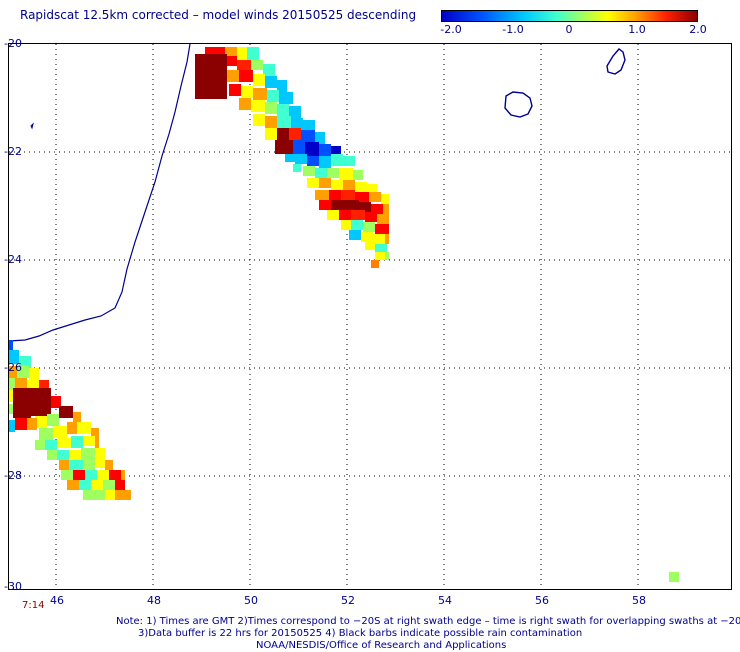 This screenshot has width=740, height=652. I want to click on reunion-island, so click(518, 104).